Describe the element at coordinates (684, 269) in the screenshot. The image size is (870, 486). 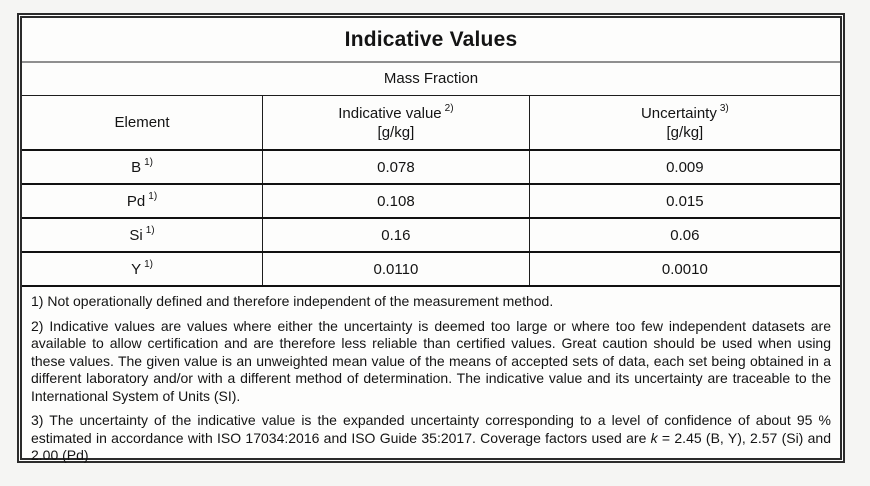
I see `uncertainty-cell: 0.0010` at that location.